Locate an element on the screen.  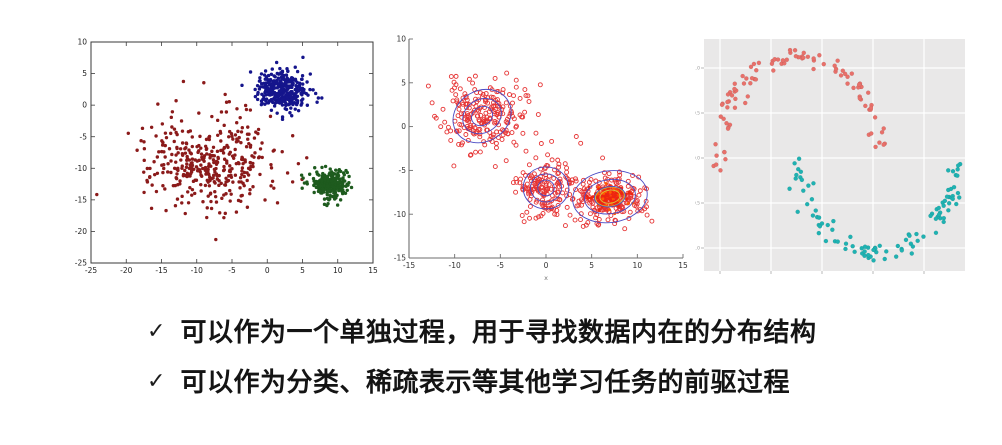
bullet-text-1: 可以作为一个单独过程，用于寻找数据内在的分布结构 is located at coordinates (498, 331).